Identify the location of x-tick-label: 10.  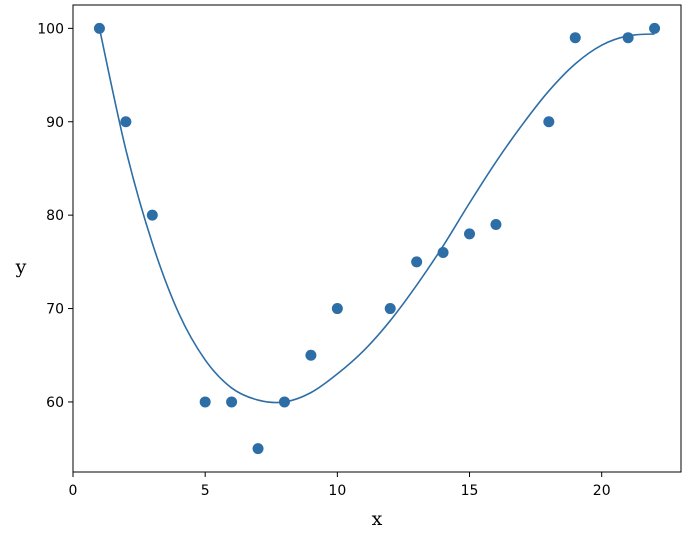
(337, 491).